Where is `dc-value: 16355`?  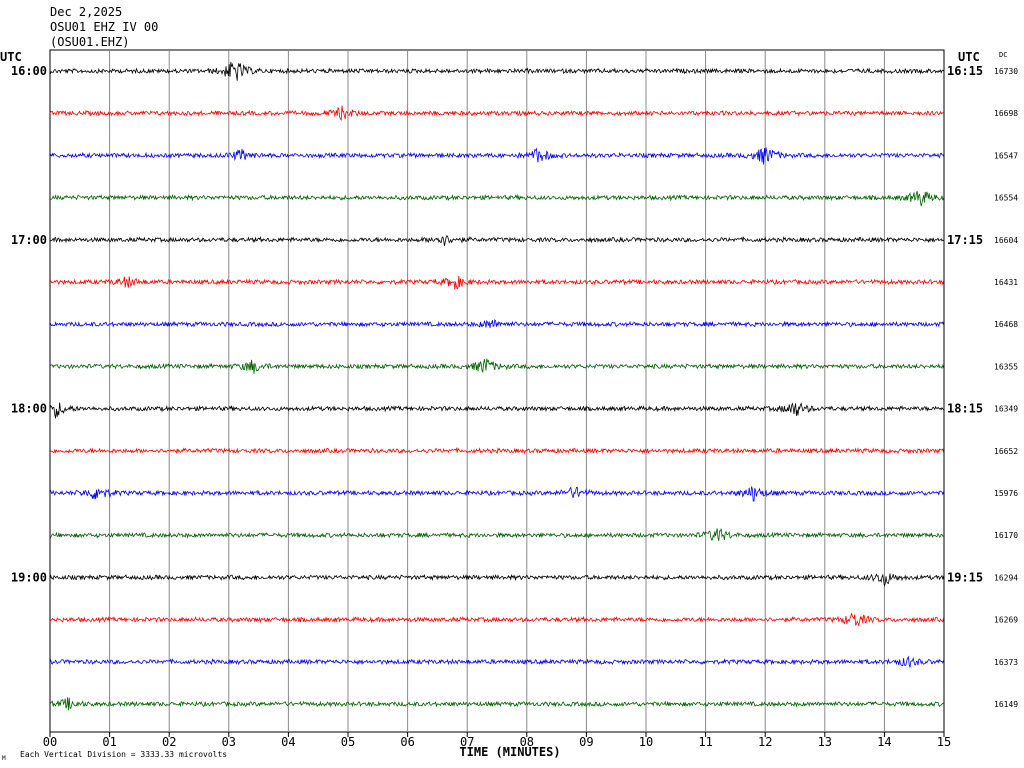
dc-value: 16355 is located at coordinates (1006, 366).